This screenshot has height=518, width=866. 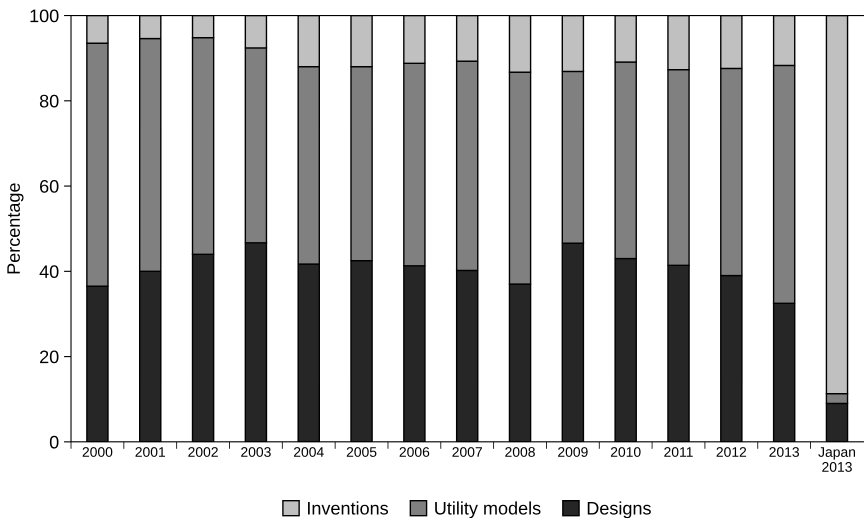 I want to click on y-tick-label: 80, so click(x=49, y=101).